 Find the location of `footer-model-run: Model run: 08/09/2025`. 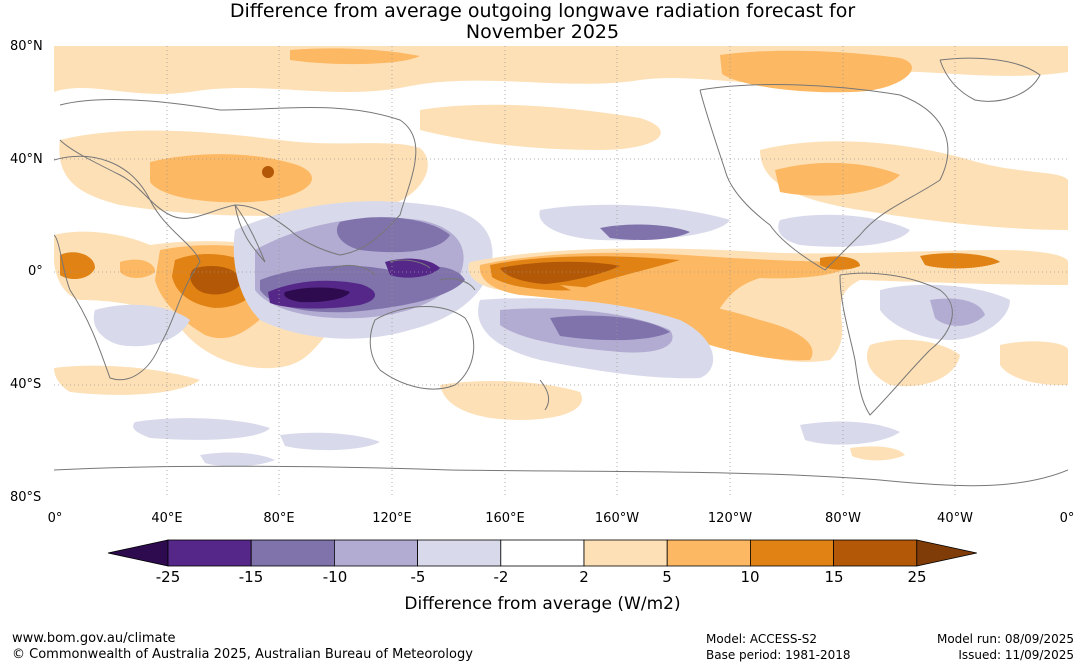

footer-model-run: Model run: 08/09/2025 is located at coordinates (1005, 639).